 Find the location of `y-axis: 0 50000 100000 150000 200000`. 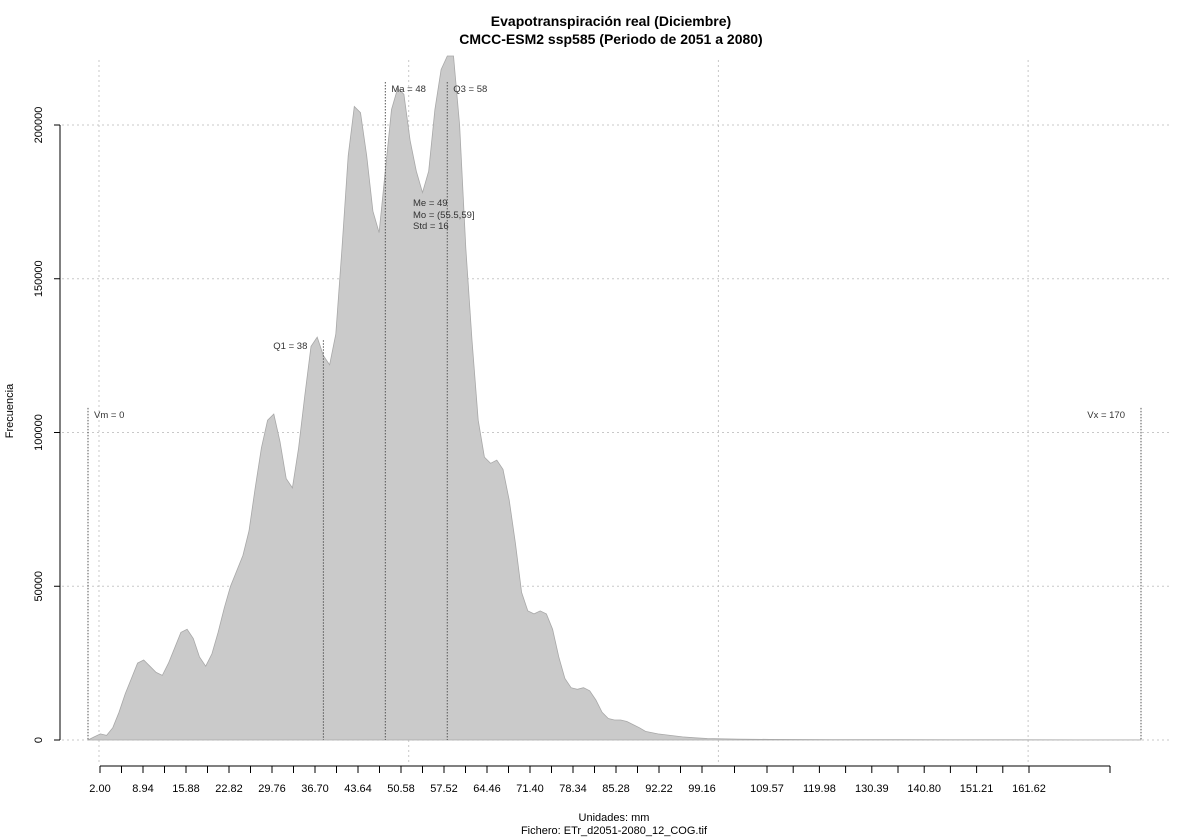

y-axis: 0 50000 100000 150000 200000 is located at coordinates (47, 425).